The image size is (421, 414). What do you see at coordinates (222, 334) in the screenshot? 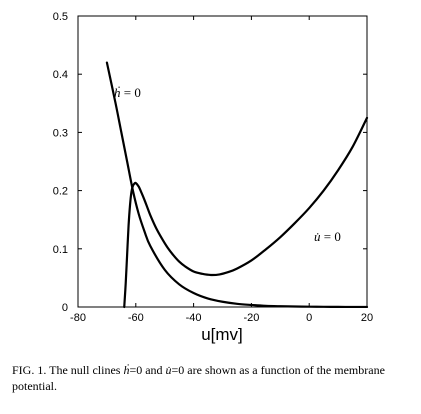
I see `x-axis-label: u[mv]` at bounding box center [222, 334].